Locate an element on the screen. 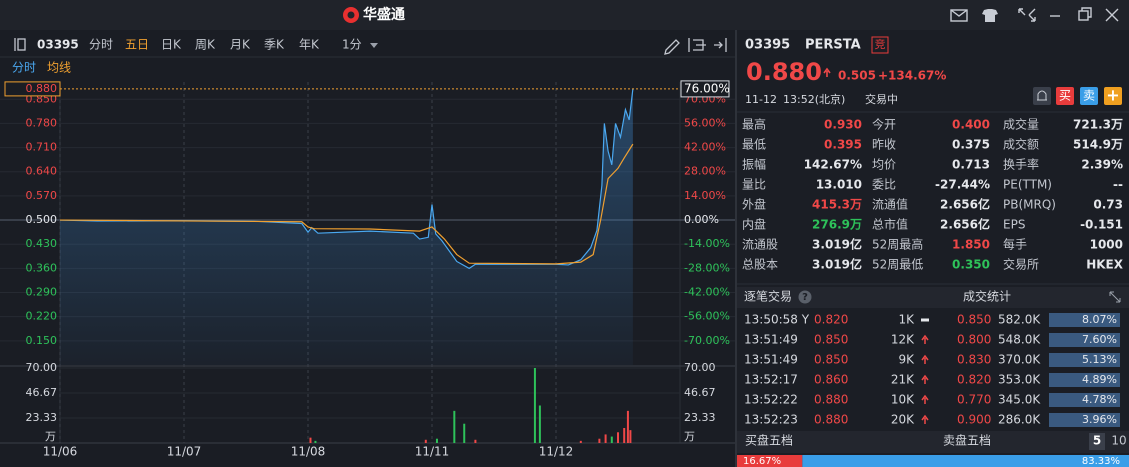 Image resolution: width=1129 pixels, height=467 pixels. stat-label: 昨收 is located at coordinates (884, 145).